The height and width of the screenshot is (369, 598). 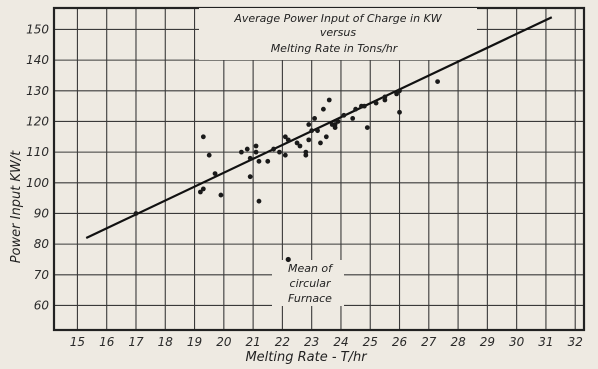 I want to click on title-line-2: versus, so click(x=338, y=32).